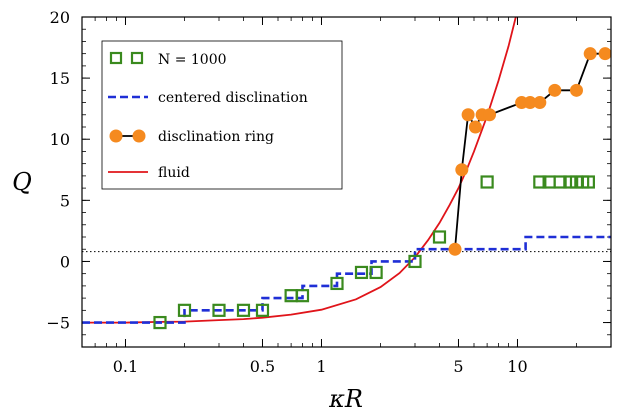 The width and height of the screenshot is (619, 414). Describe the element at coordinates (116, 58) in the screenshot. I see `legend-swatch-n1000-a` at that location.